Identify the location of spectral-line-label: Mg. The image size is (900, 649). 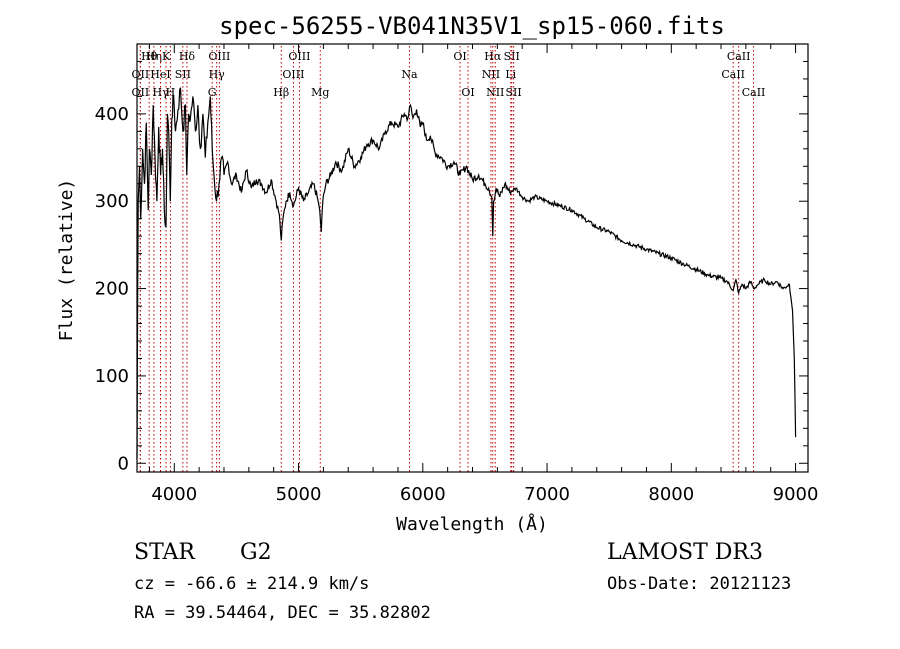
(320, 92).